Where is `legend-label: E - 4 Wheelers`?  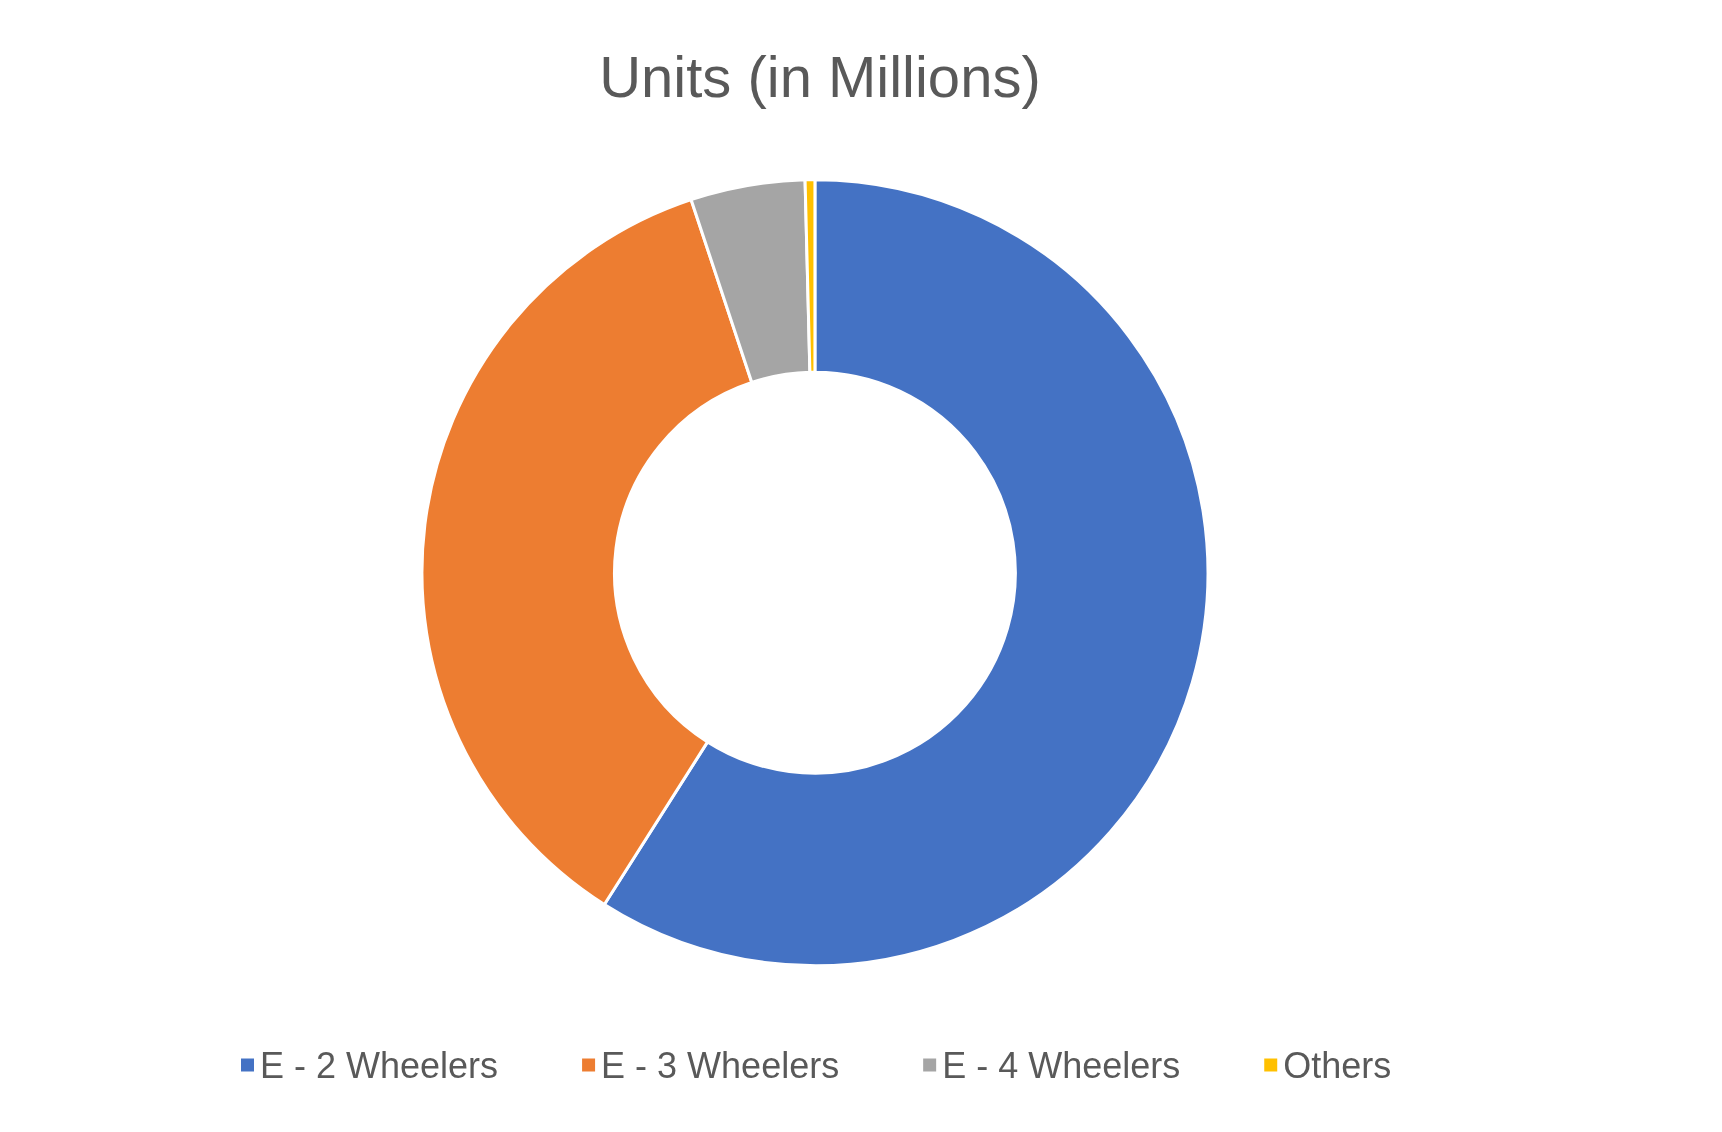
legend-label: E - 4 Wheelers is located at coordinates (1061, 1065).